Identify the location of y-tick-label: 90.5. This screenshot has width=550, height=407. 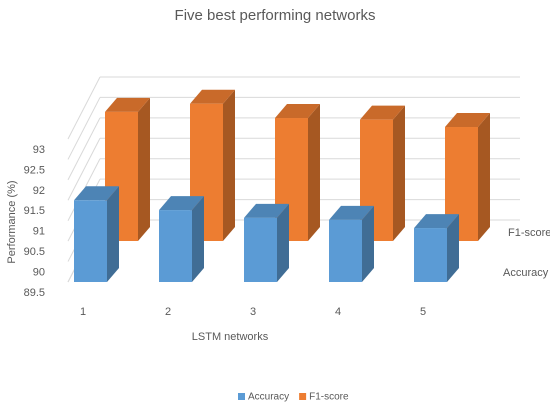
(34, 252).